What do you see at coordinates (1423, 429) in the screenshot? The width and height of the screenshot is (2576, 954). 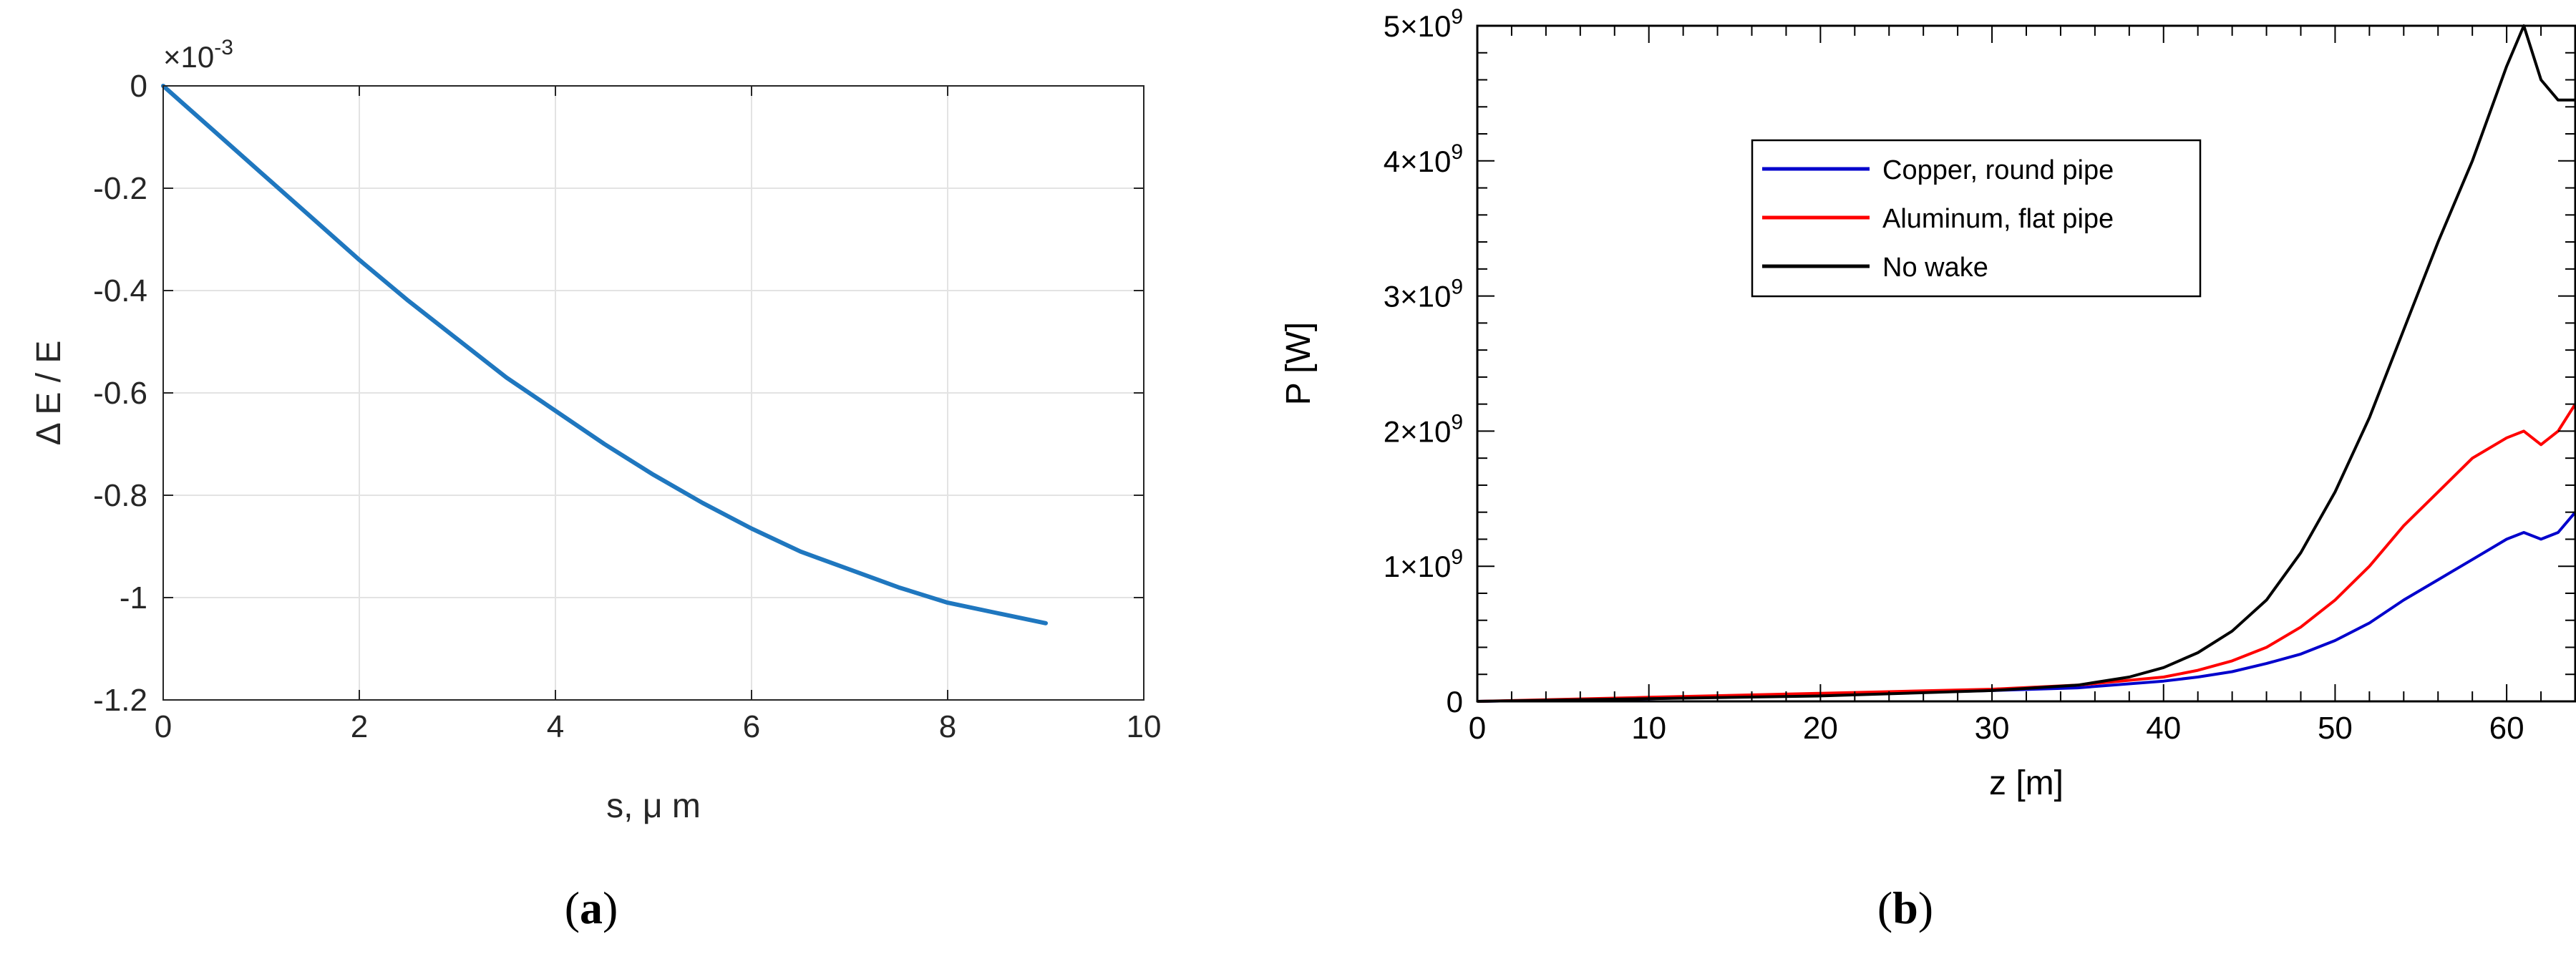 I see `y-tick-label-b: 2×10⁹` at bounding box center [1423, 429].